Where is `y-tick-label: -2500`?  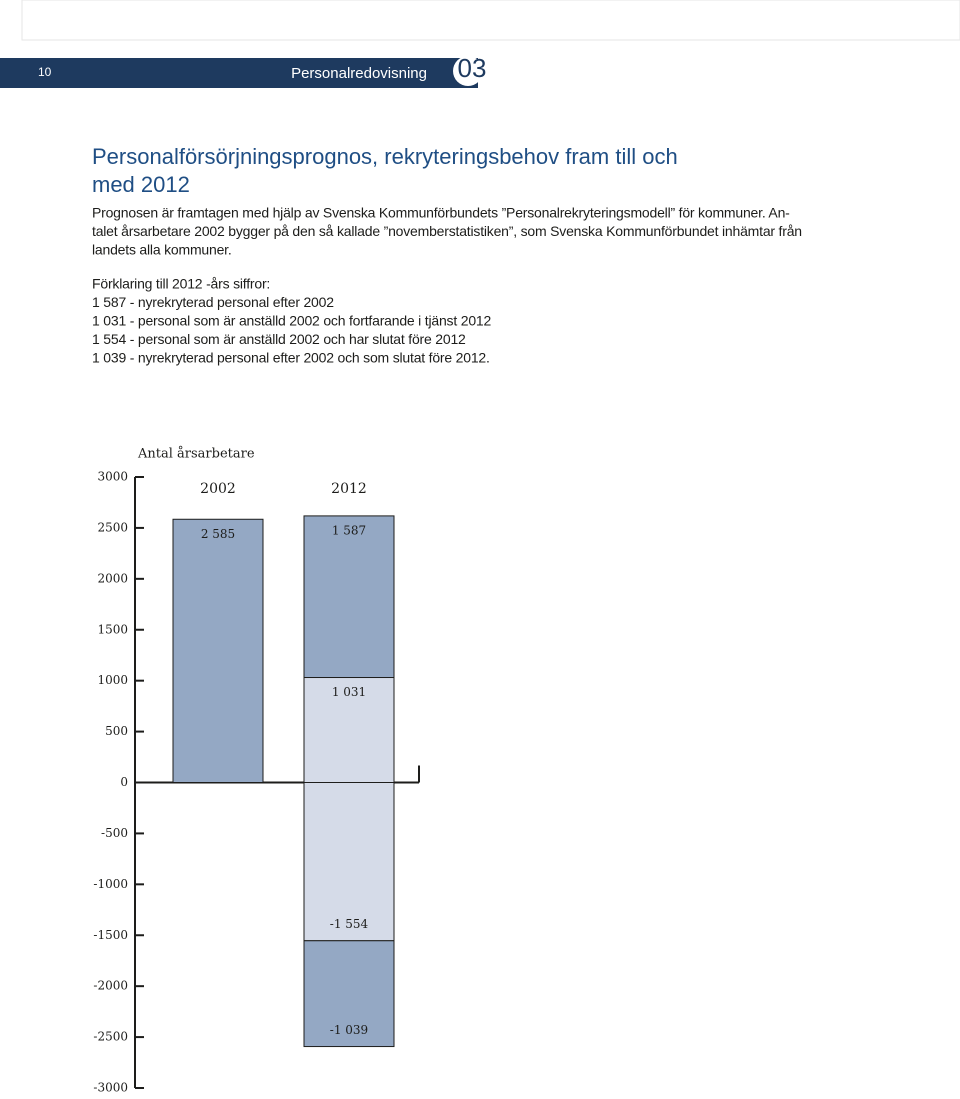 y-tick-label: -2500 is located at coordinates (110, 1037).